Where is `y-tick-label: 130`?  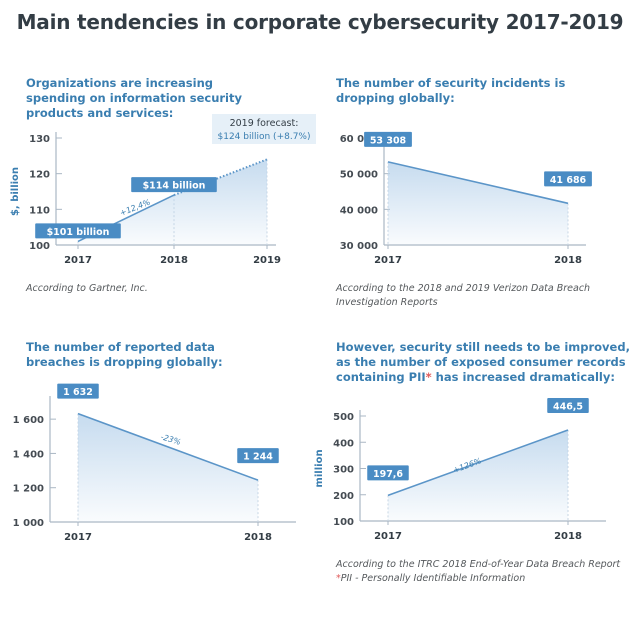 y-tick-label: 130 is located at coordinates (39, 139).